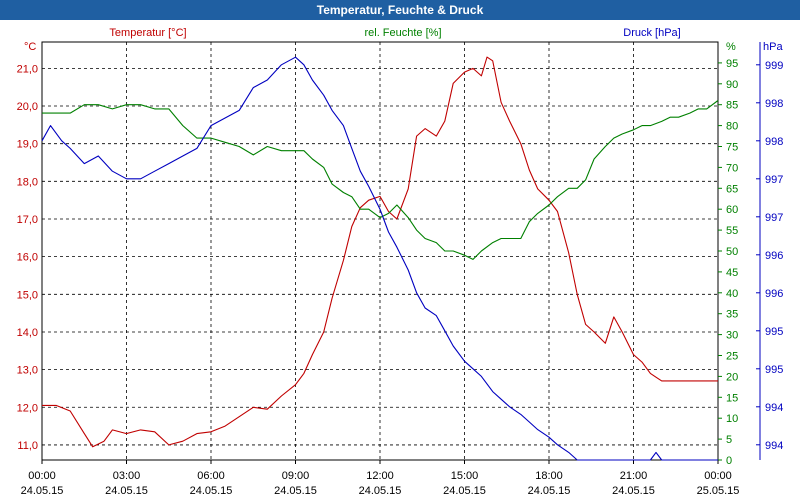 This screenshot has height=500, width=800. I want to click on humidity-tick-label: 15, so click(732, 398).